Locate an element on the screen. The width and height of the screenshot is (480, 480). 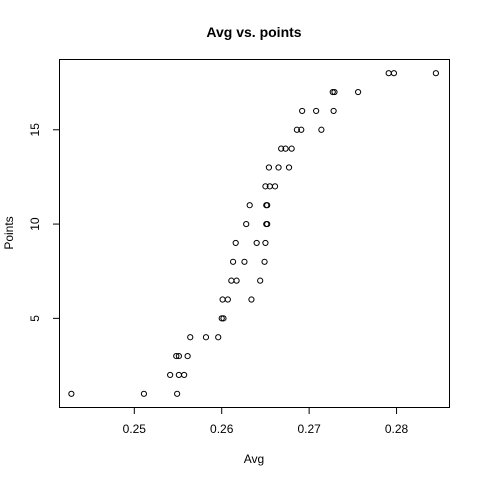
y-tick-label: 10 is located at coordinates (35, 224).